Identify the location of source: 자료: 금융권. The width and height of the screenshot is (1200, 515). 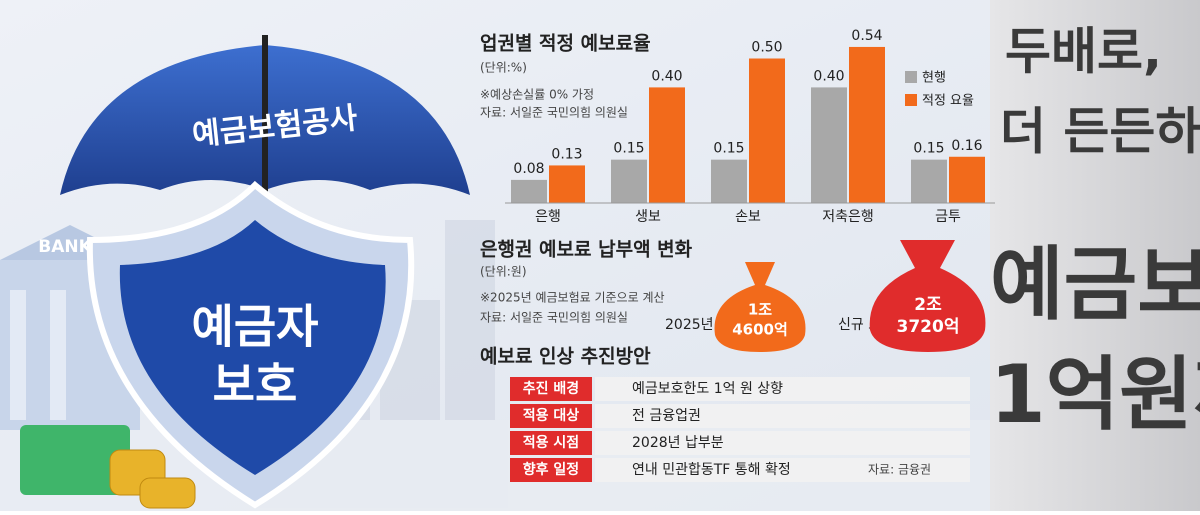
(899, 470).